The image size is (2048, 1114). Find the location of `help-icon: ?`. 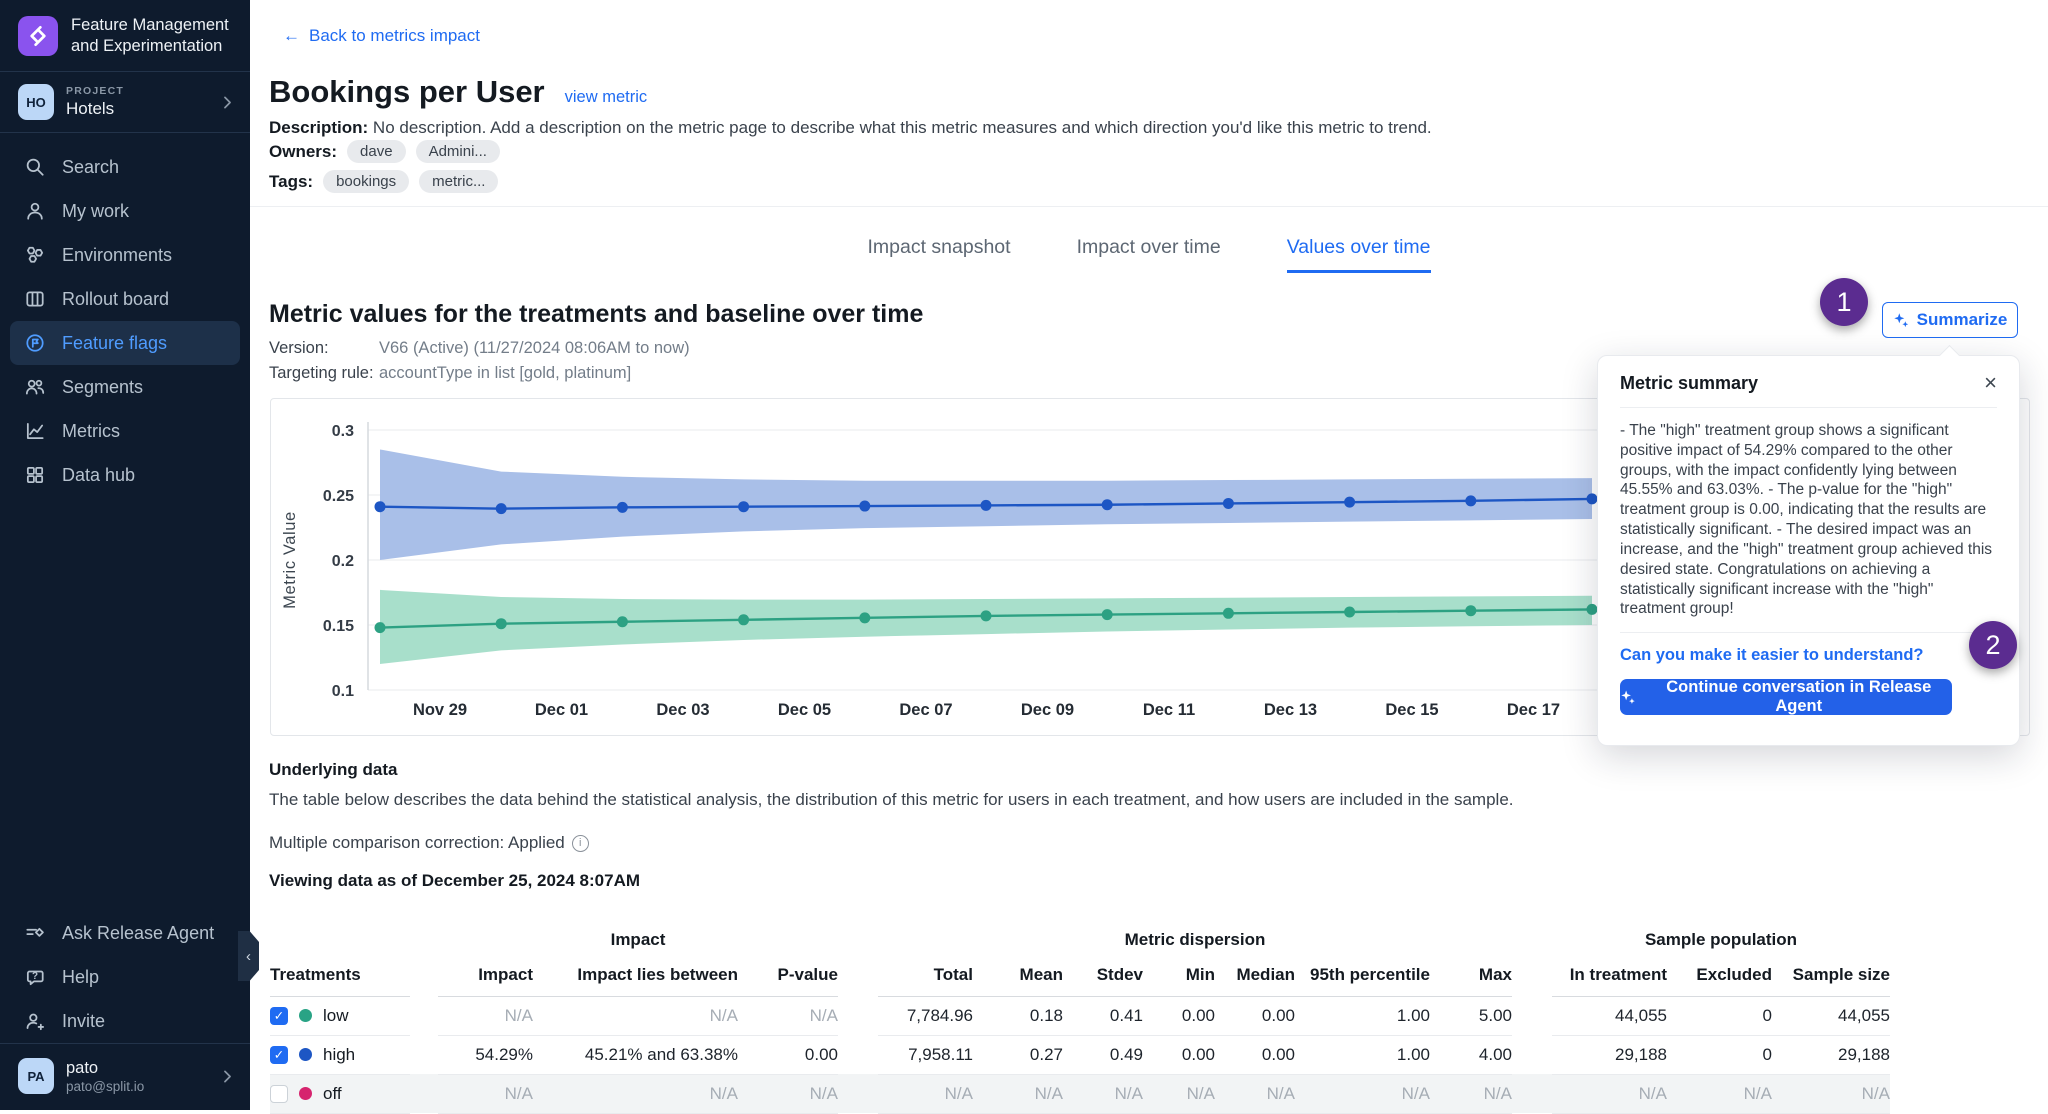

help-icon: ? is located at coordinates (35, 978).